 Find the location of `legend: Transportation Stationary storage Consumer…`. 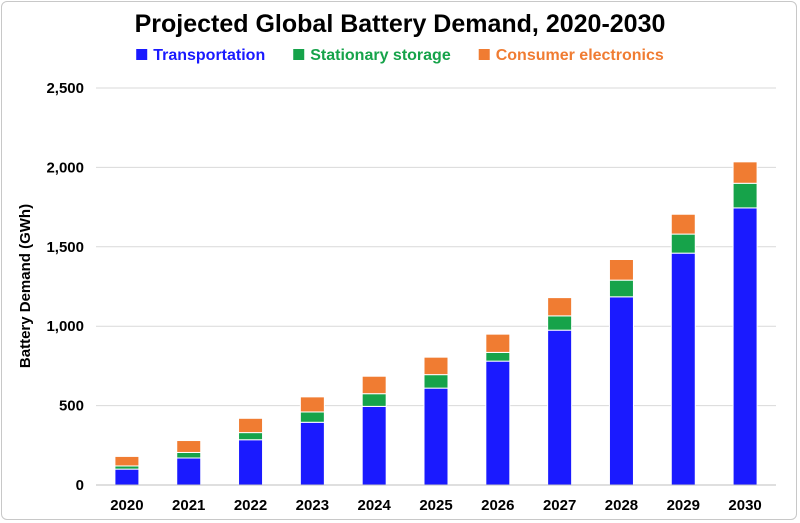

legend: Transportation Stationary storage Consumer… is located at coordinates (400, 55).